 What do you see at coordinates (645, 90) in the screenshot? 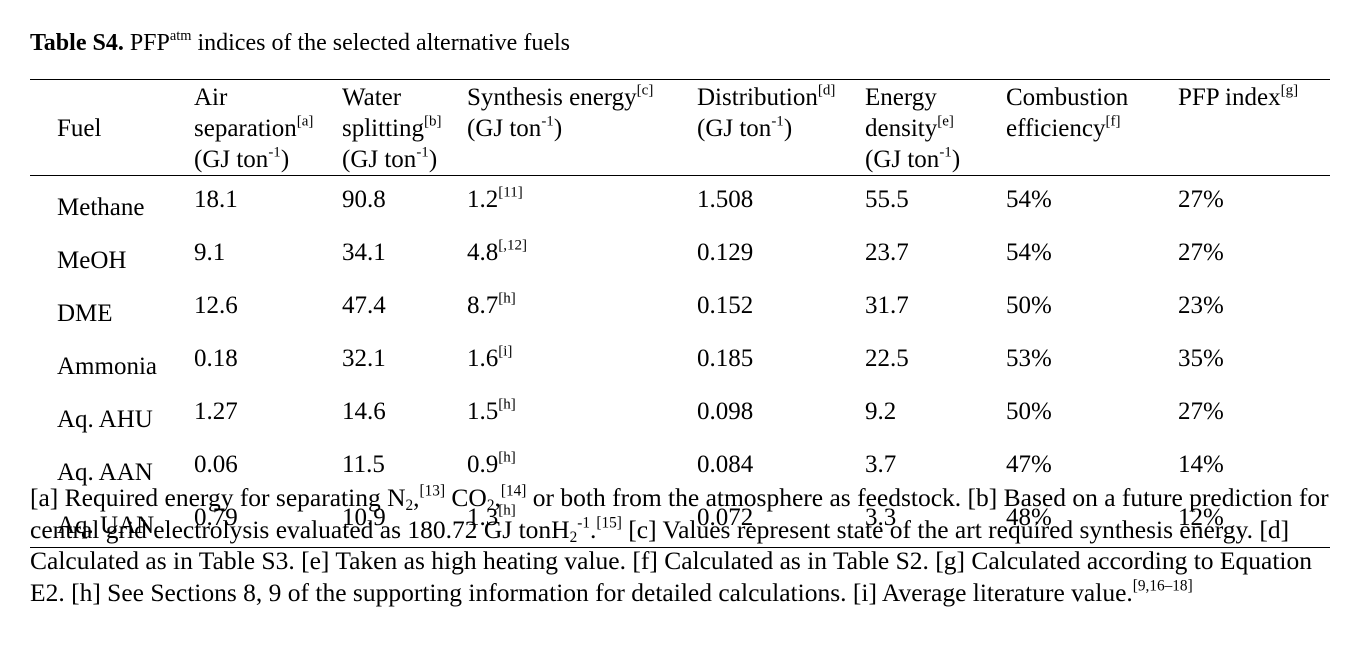
I see `superscript: [c]` at bounding box center [645, 90].